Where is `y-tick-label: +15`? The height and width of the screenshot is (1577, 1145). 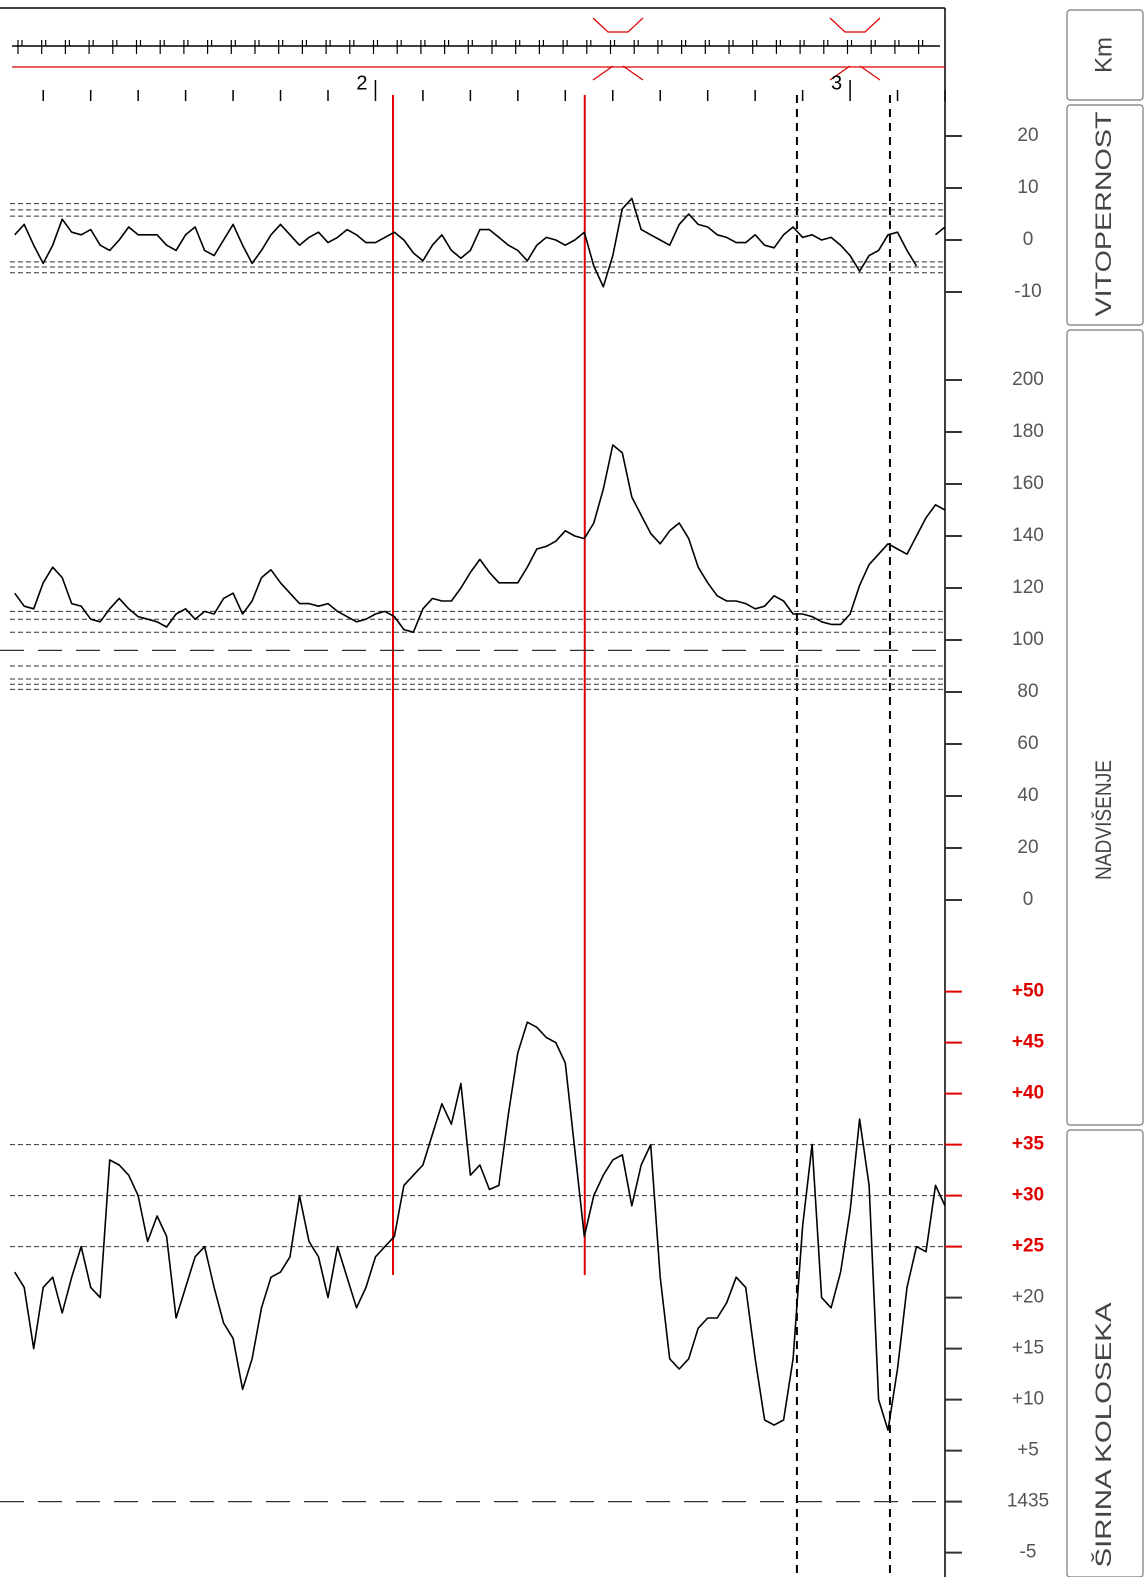 y-tick-label: +15 is located at coordinates (1028, 1348).